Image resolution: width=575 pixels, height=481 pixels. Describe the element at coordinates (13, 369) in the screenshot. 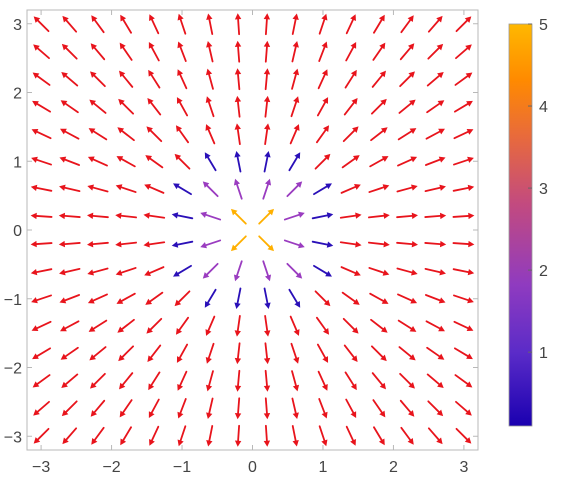

I see `y-tick-label: −2` at that location.